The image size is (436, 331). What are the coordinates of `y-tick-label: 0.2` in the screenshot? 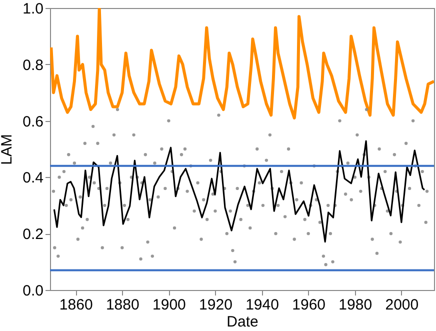 It's located at (33, 235).